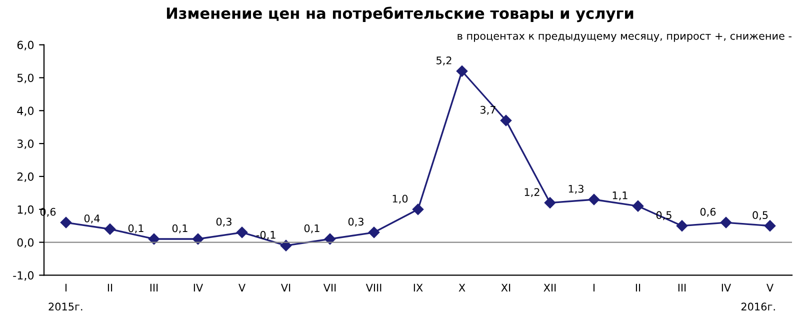  I want to click on data-label: 5,2, so click(444, 61).